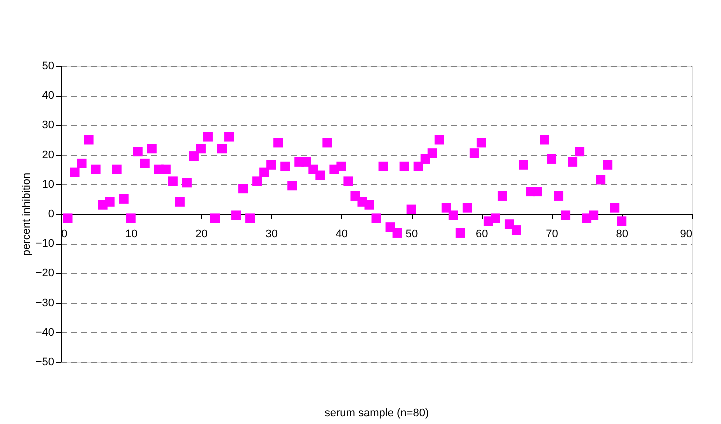 The image size is (721, 424). I want to click on y-tick-label: −10, so click(45, 244).